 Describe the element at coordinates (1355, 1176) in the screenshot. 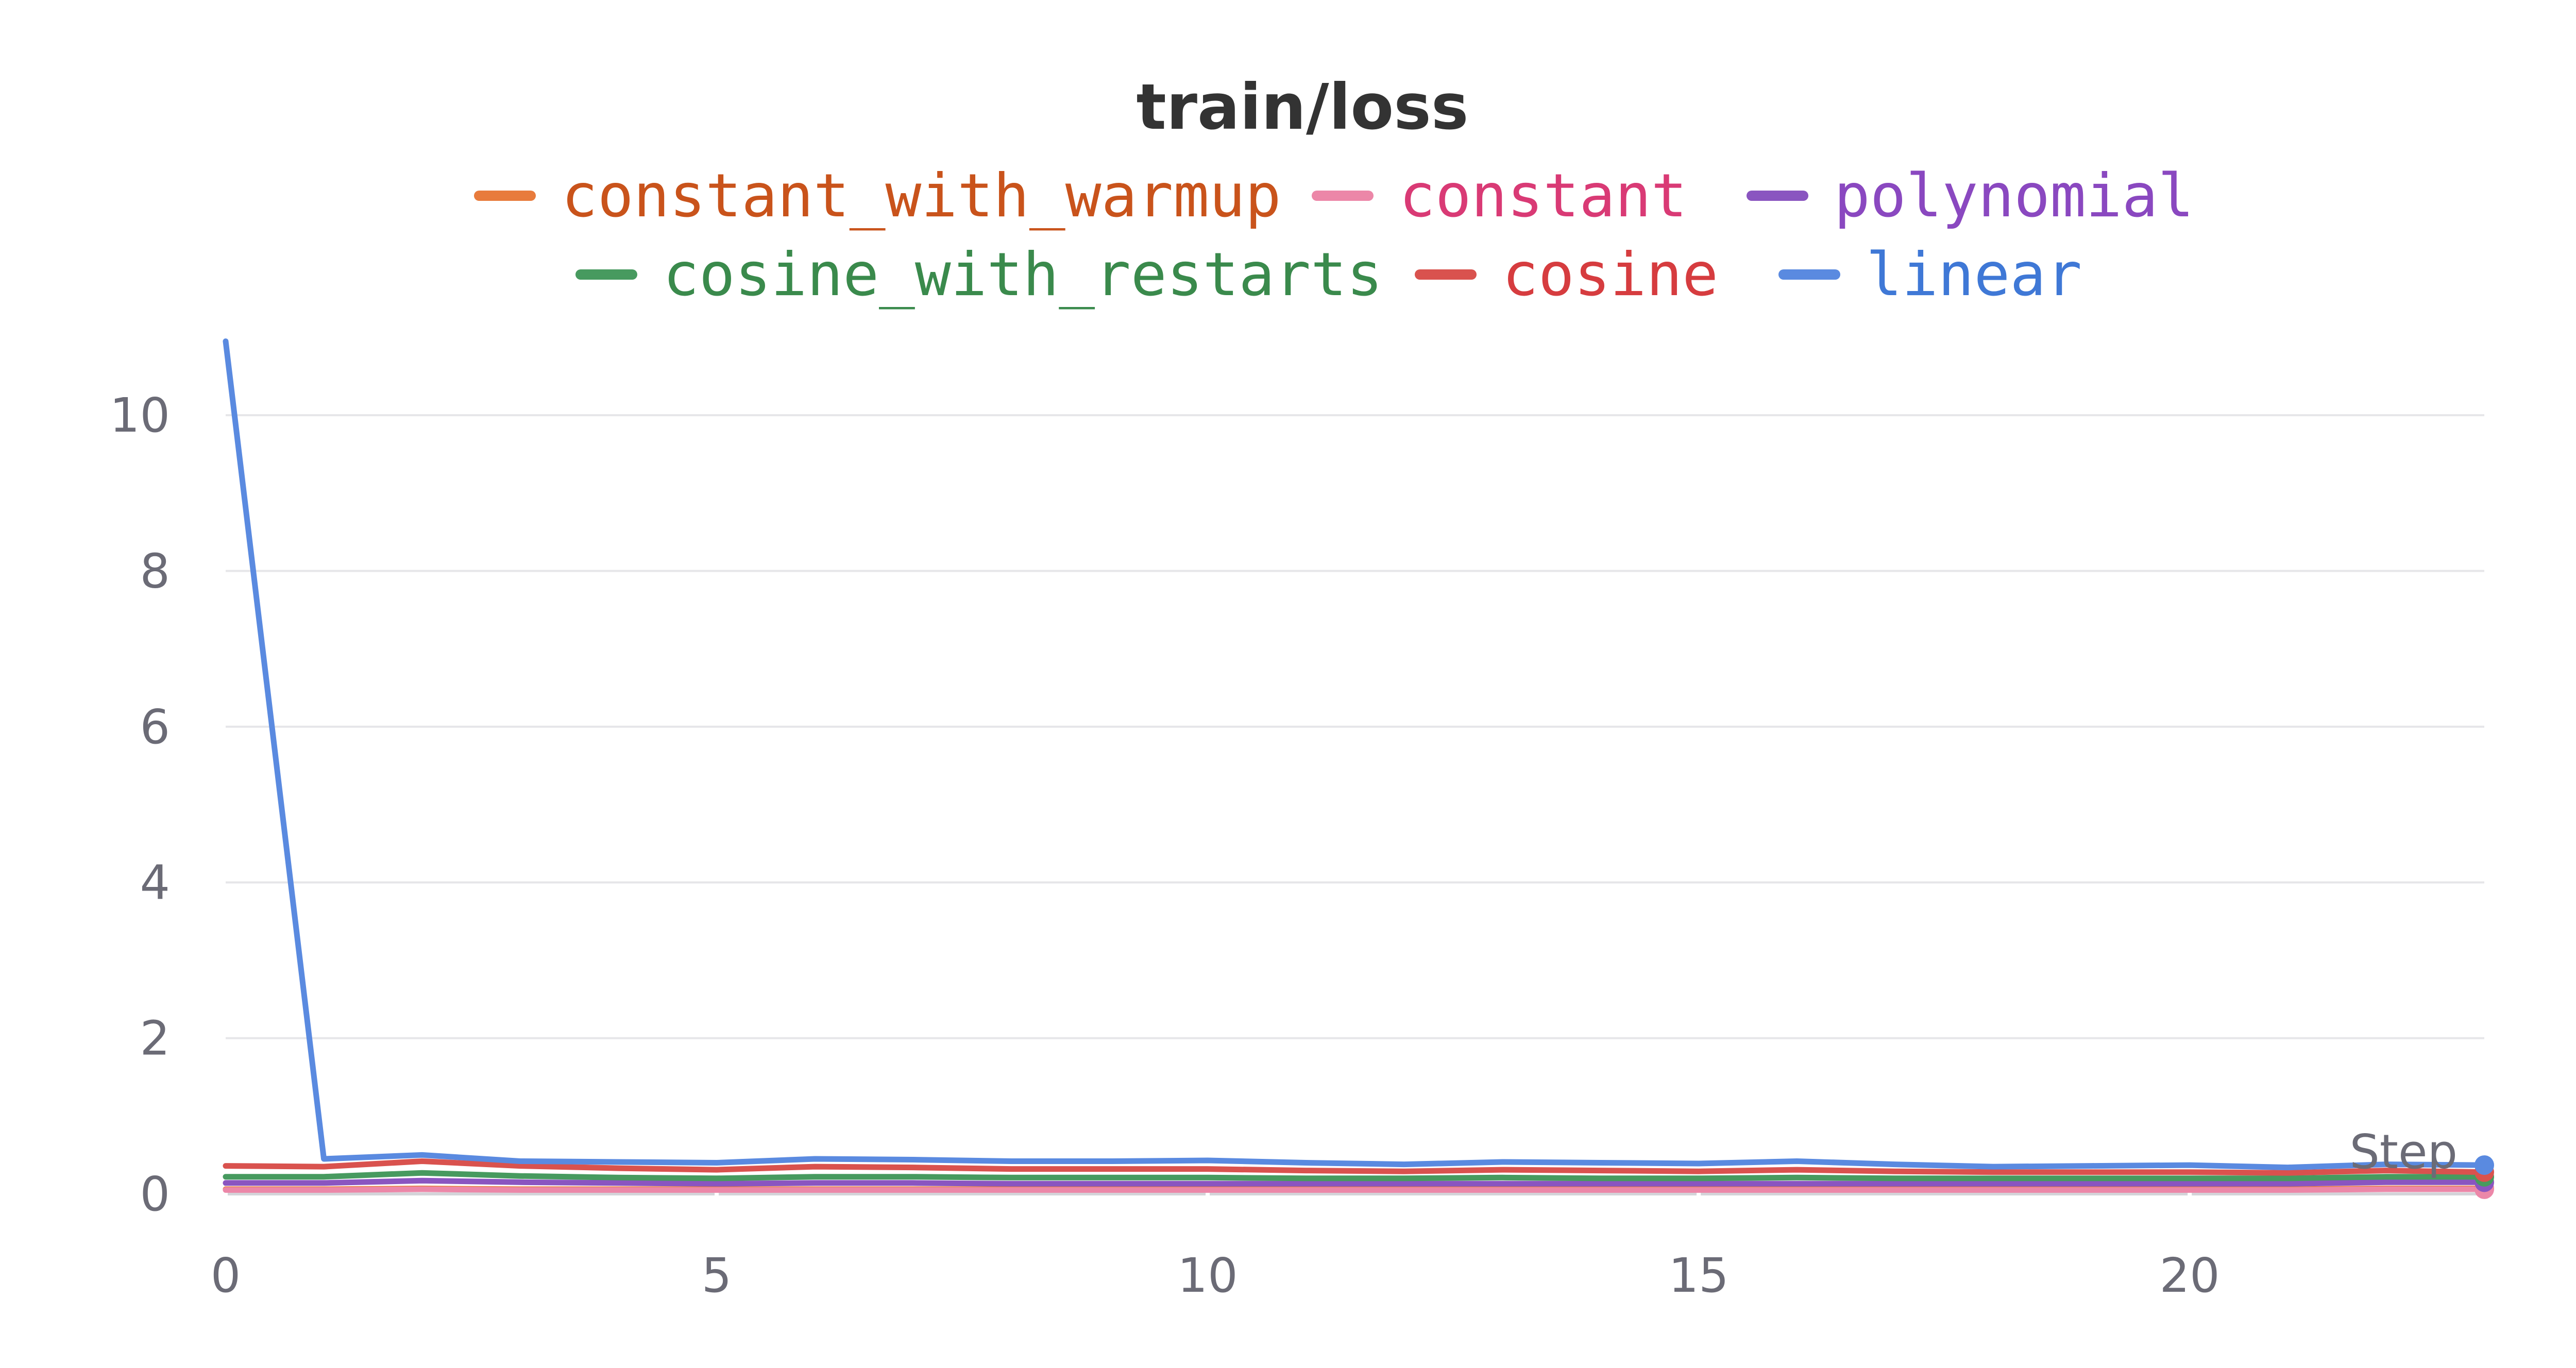

I see `series-line-cosine-with-restarts` at that location.